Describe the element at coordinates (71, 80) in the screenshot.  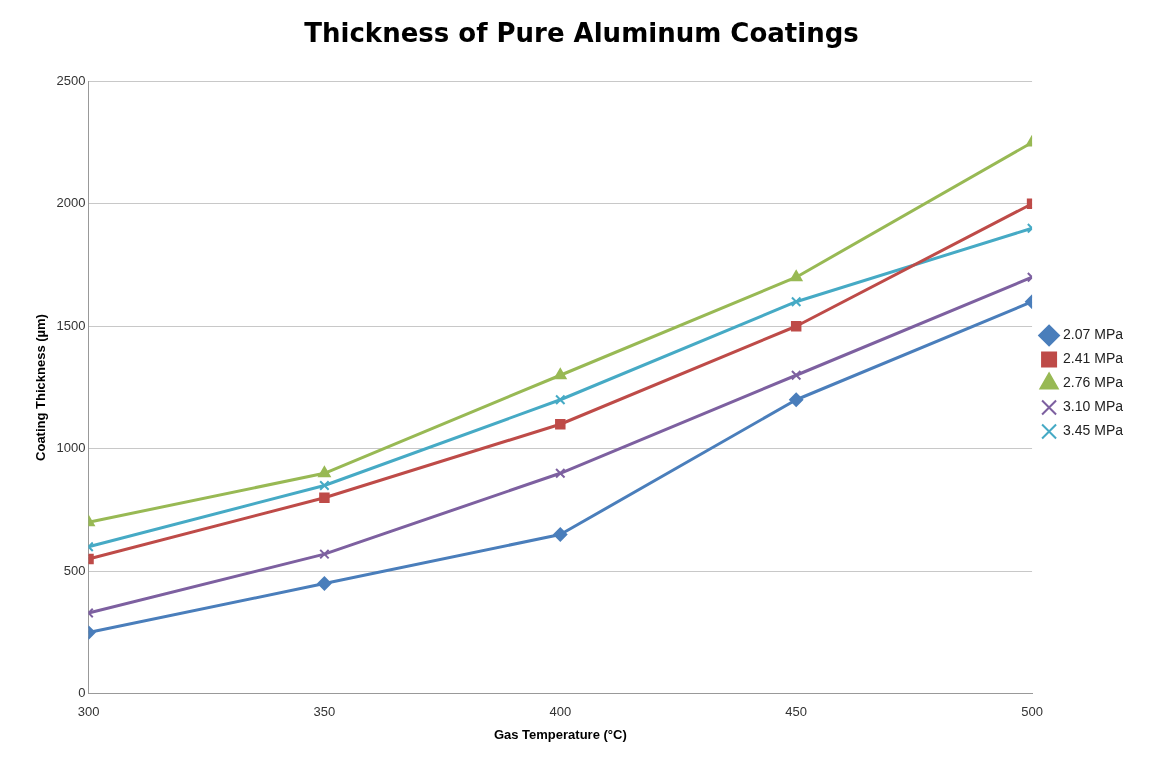
I see `y-tick-label: 2500` at that location.